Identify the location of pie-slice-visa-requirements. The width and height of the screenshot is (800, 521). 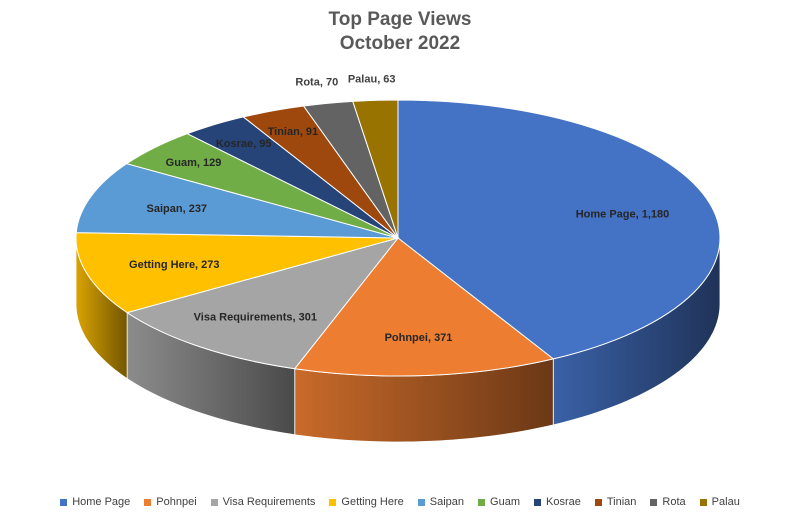
(262, 303).